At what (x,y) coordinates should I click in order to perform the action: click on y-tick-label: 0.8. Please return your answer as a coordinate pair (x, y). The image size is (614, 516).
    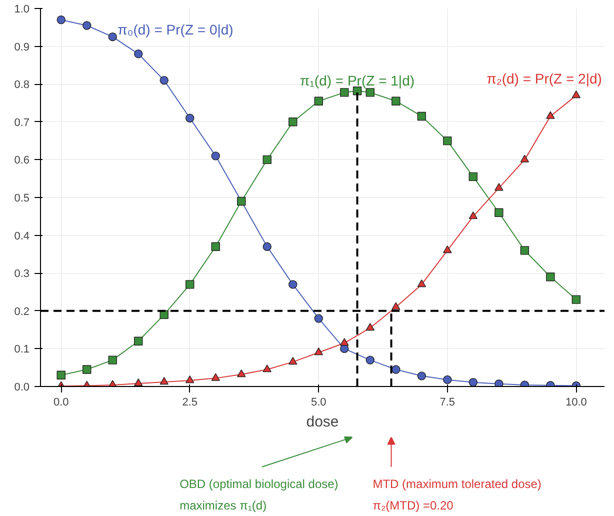
    Looking at the image, I should click on (22, 85).